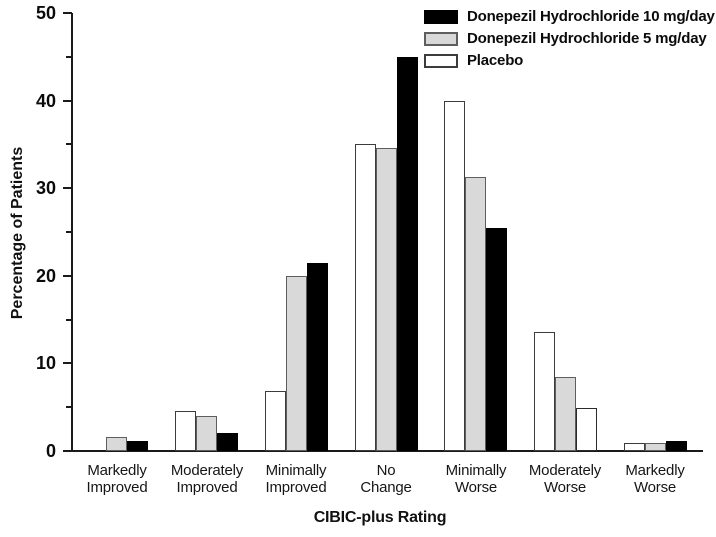 The height and width of the screenshot is (537, 716). I want to click on category-label: Moderately Worse, so click(565, 479).